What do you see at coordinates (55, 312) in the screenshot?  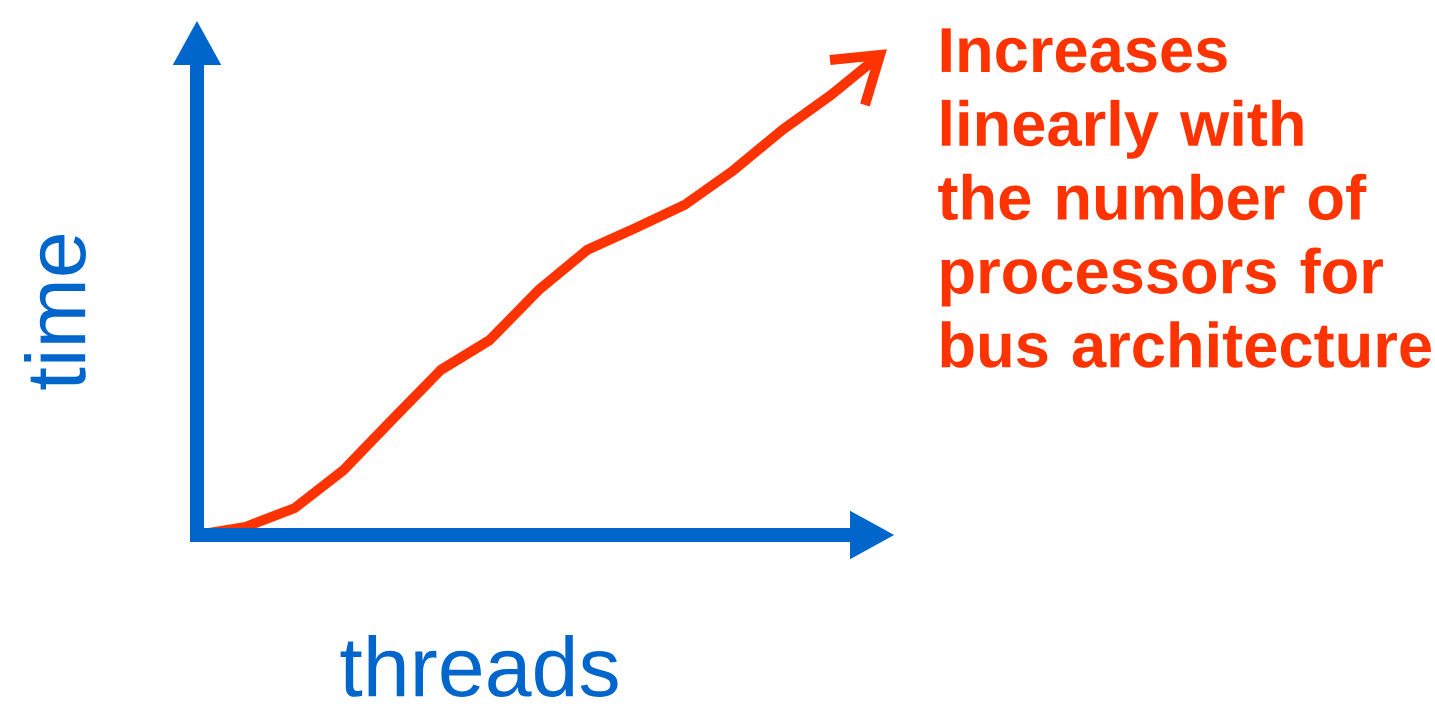 I see `y-axis-title: time` at bounding box center [55, 312].